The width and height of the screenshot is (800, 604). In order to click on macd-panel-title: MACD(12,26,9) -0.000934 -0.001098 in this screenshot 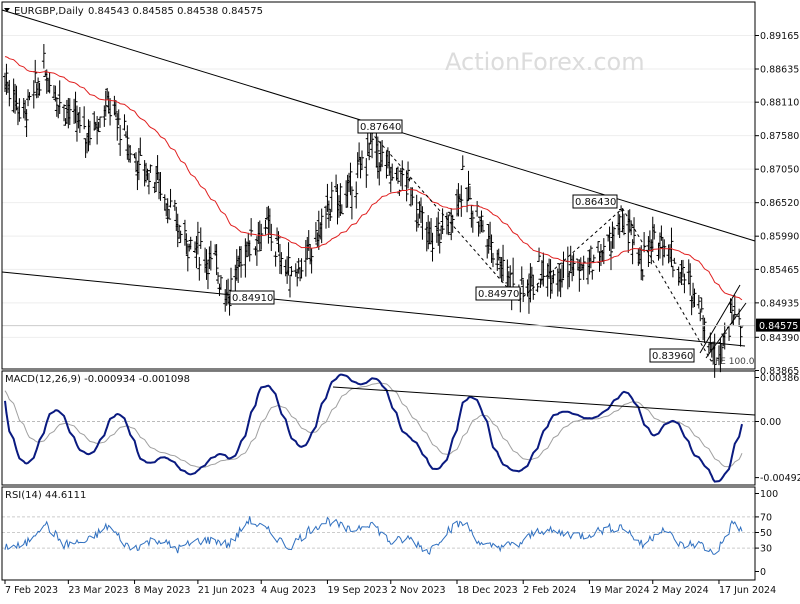, I will do `click(97, 379)`.